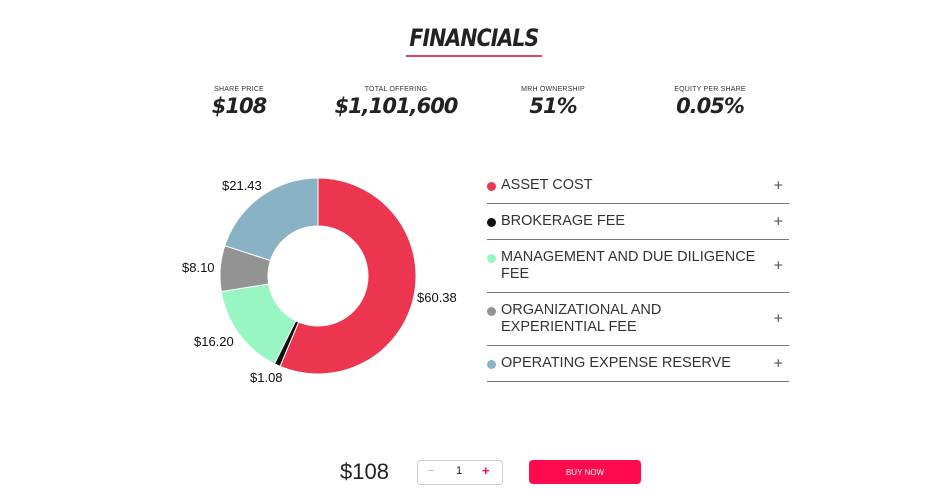 Image resolution: width=948 pixels, height=499 pixels. I want to click on legend-item: ASSET COST +, so click(638, 186).